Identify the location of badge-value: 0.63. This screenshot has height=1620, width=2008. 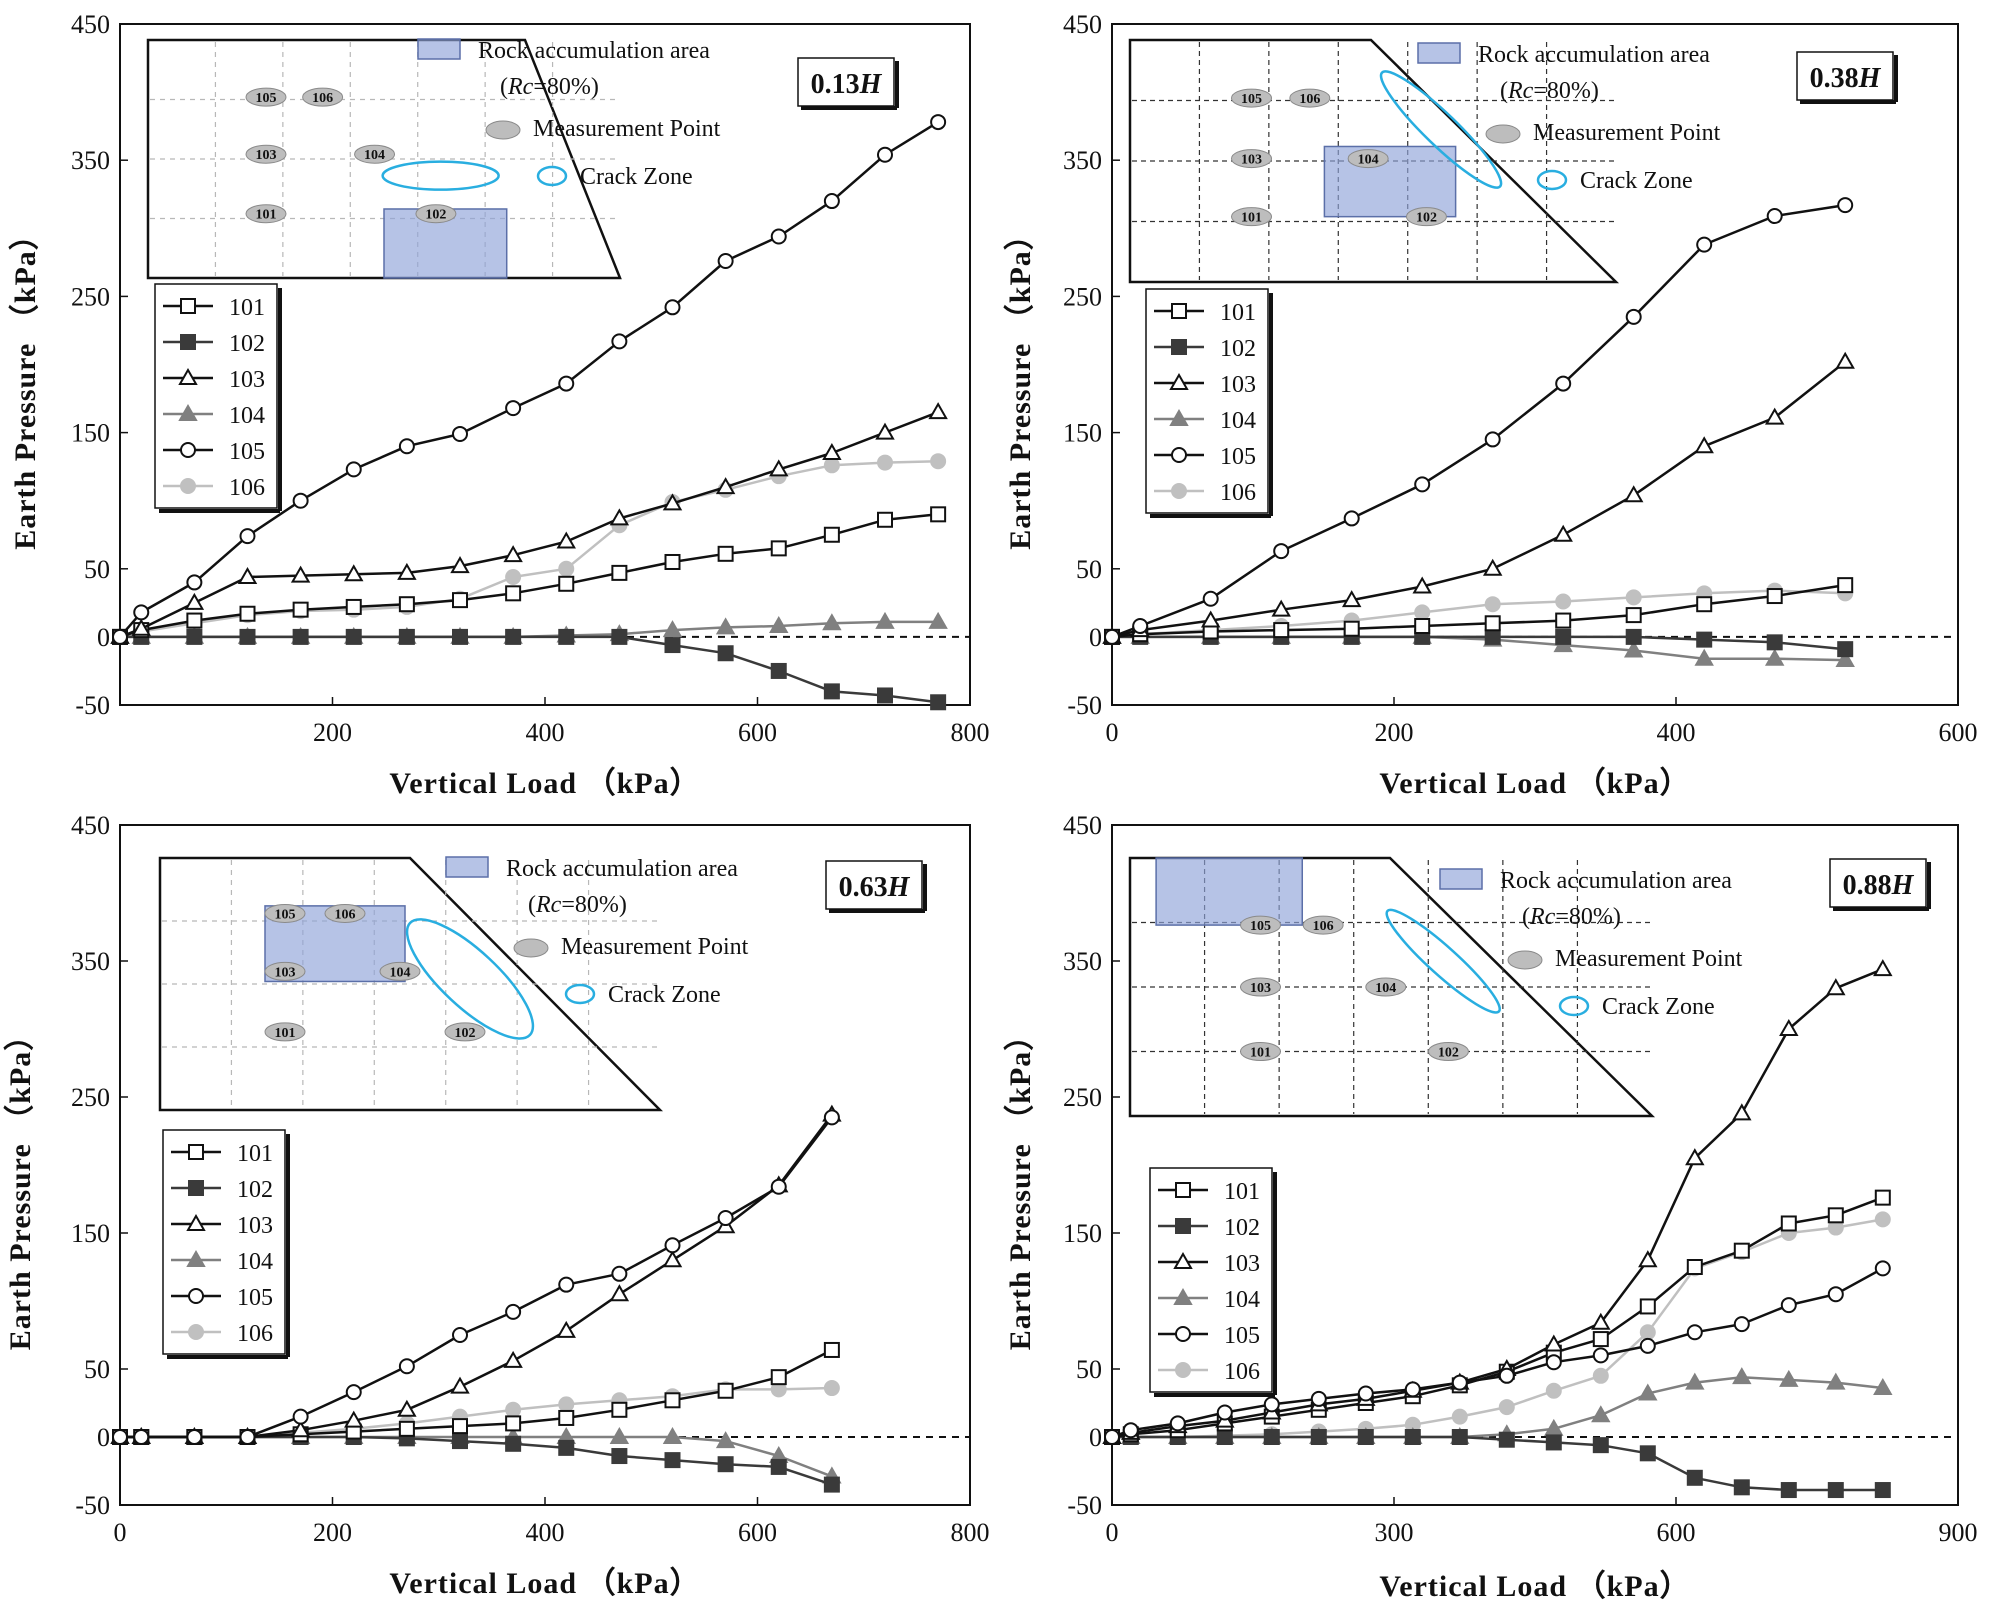
(863, 887).